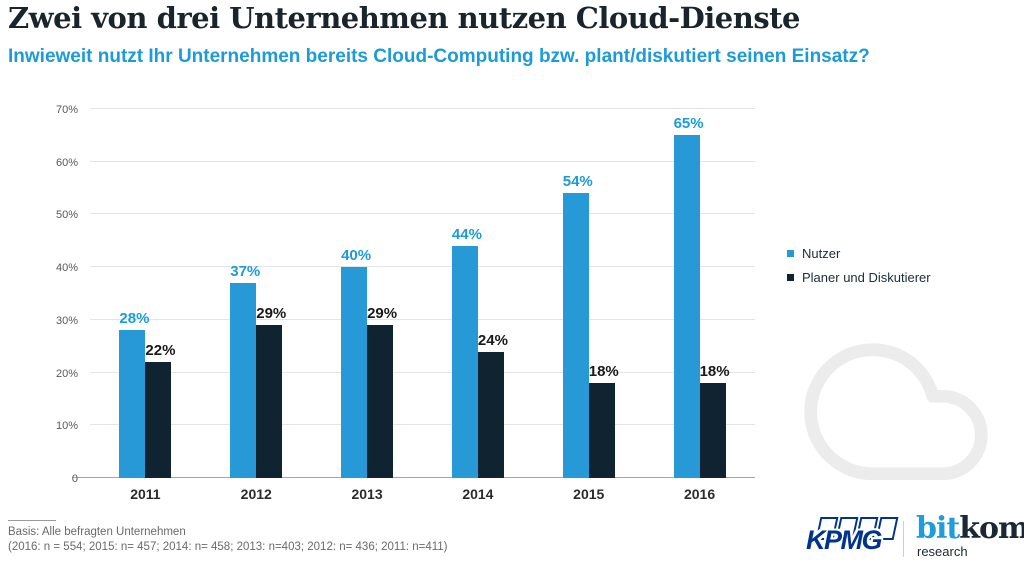  What do you see at coordinates (492, 340) in the screenshot?
I see `bar-value-label: 24%` at bounding box center [492, 340].